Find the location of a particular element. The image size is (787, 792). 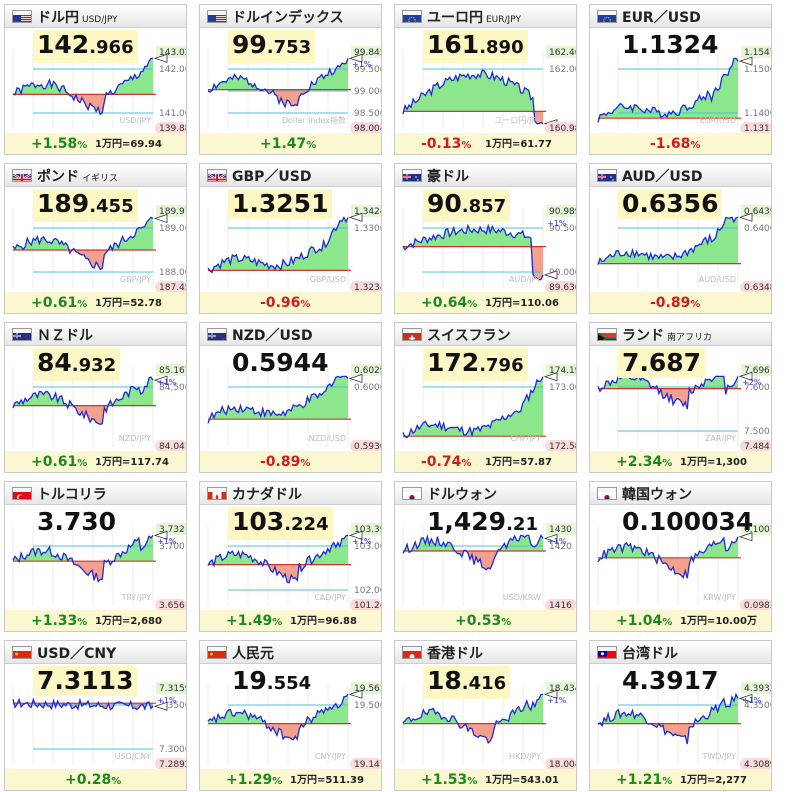

y-tick-label: 7.500 is located at coordinates (757, 432).